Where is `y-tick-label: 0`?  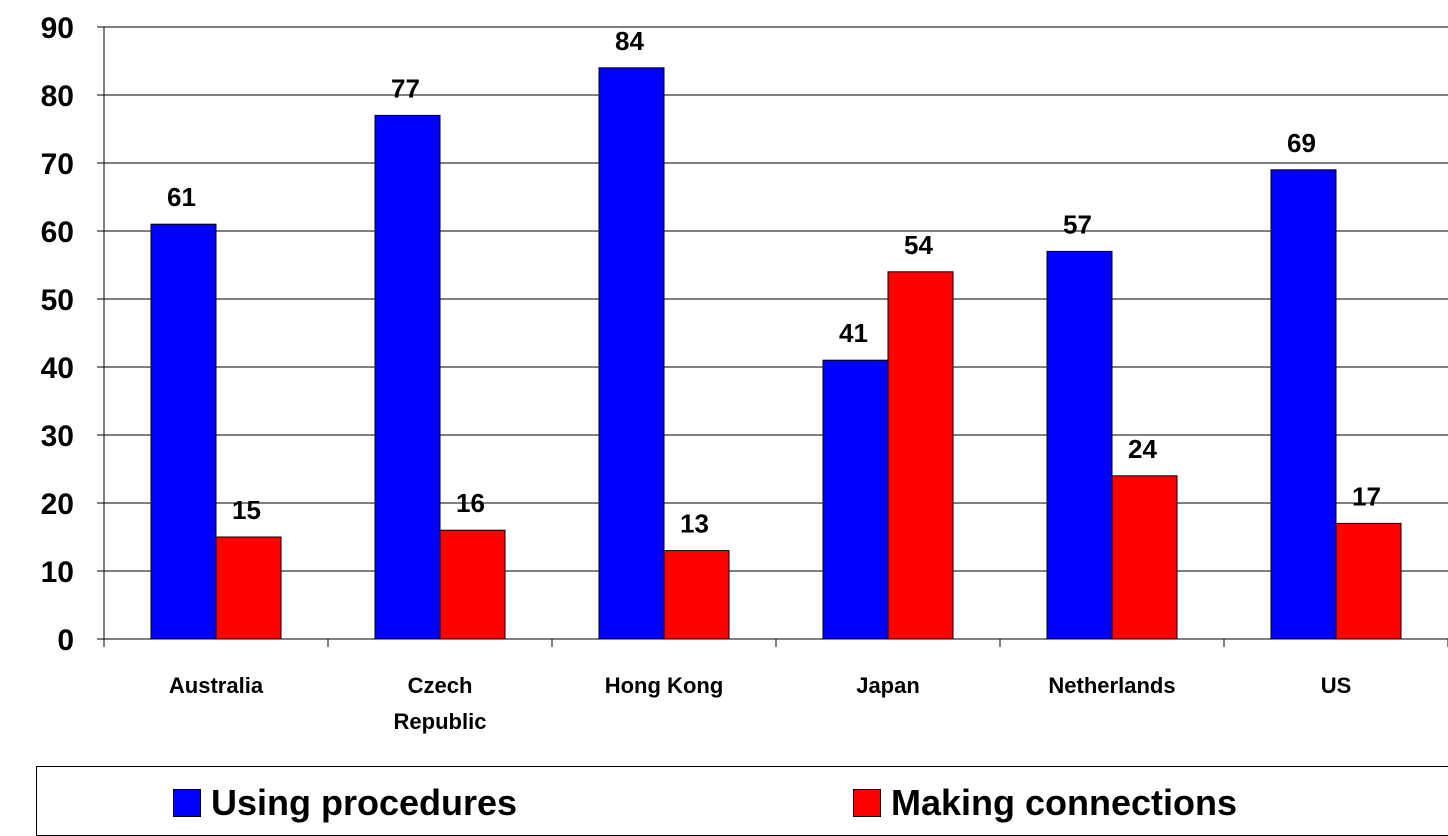
y-tick-label: 0 is located at coordinates (65, 640).